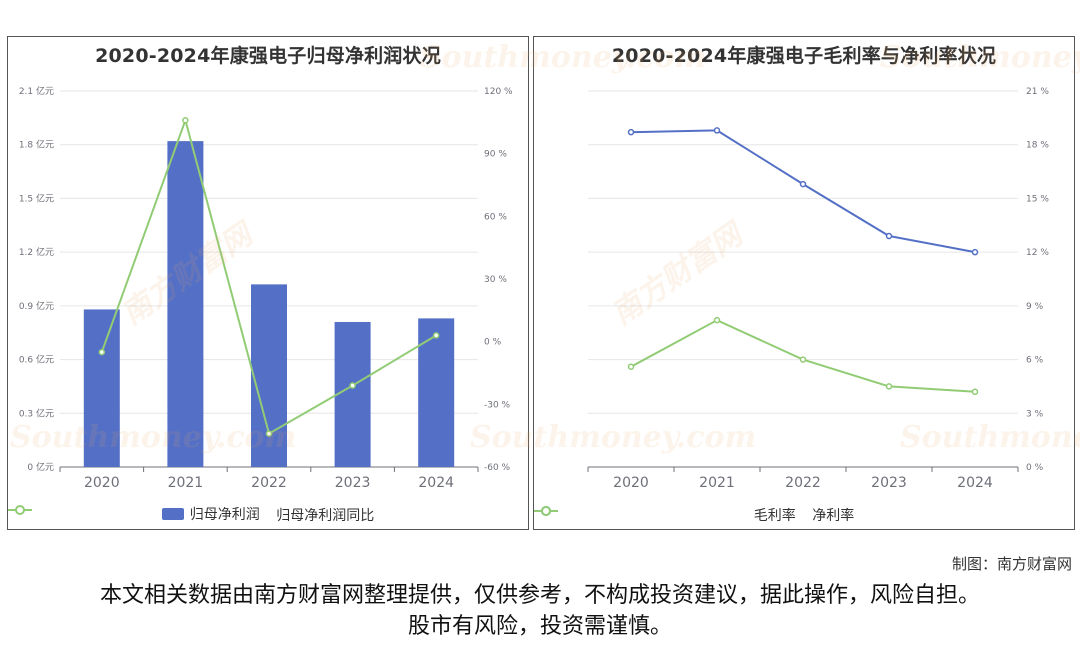 This screenshot has height=646, width=1080. I want to click on y-right-tick-label: 21 %, so click(1037, 92).